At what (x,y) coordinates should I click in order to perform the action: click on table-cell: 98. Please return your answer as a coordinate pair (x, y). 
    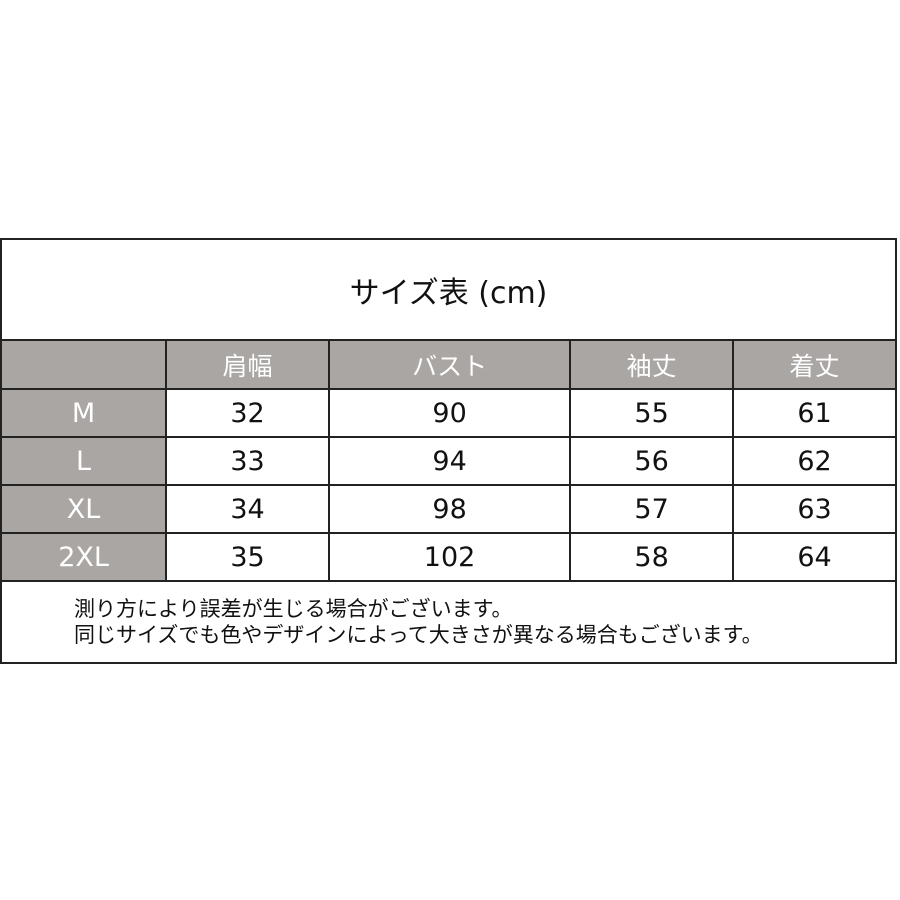
    Looking at the image, I should click on (449, 509).